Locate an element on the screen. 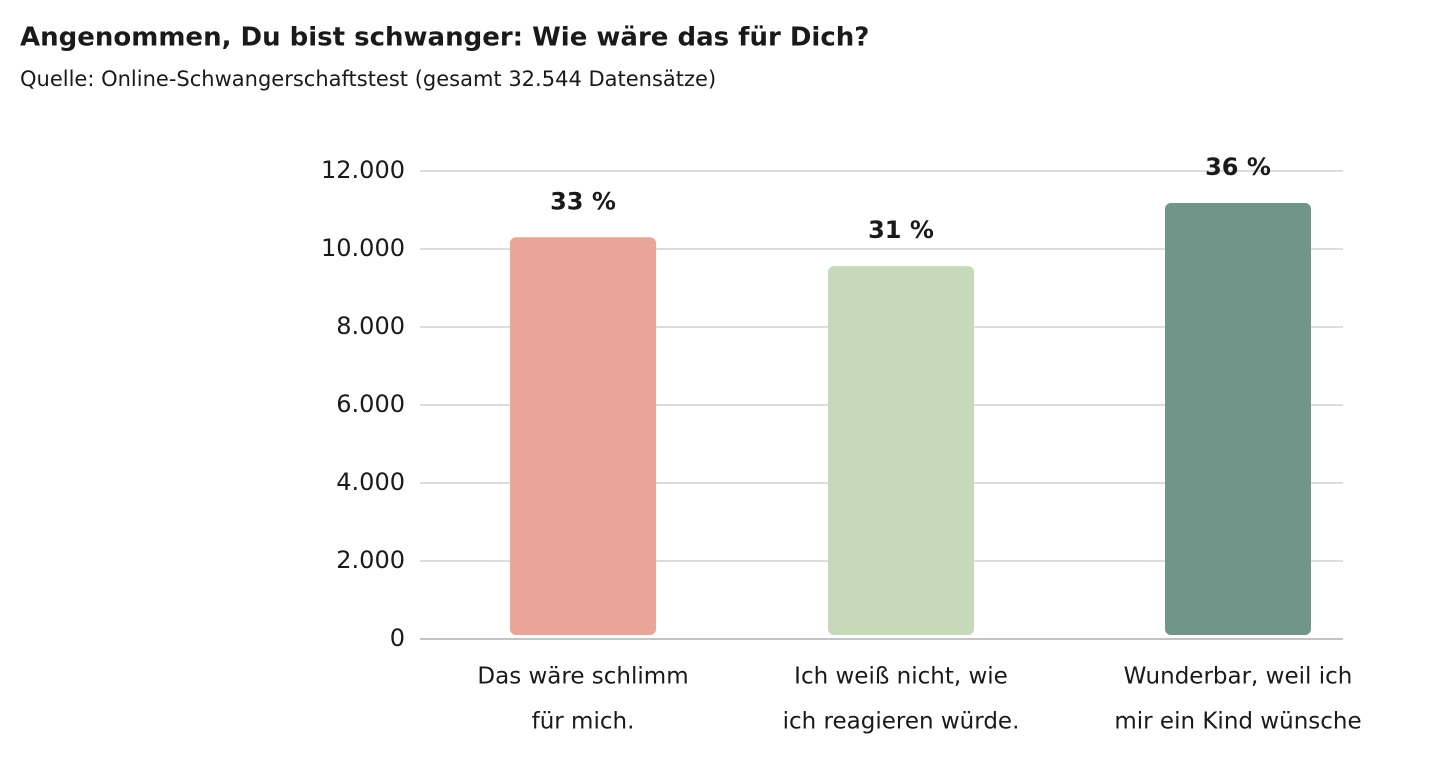  y-tick-label: 4.000 is located at coordinates (370, 482).